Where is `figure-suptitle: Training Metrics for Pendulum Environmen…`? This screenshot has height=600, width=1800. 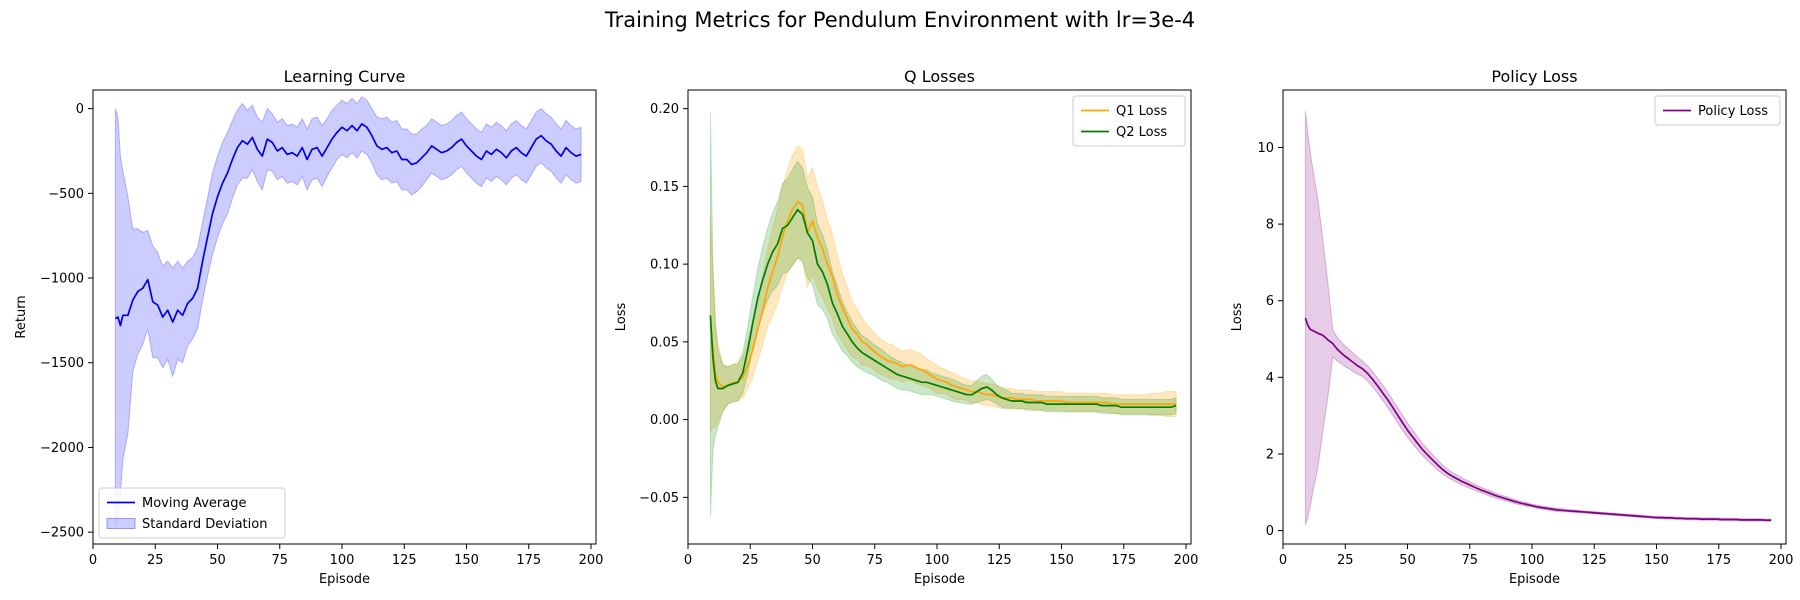
figure-suptitle: Training Metrics for Pendulum Environmen… is located at coordinates (899, 20).